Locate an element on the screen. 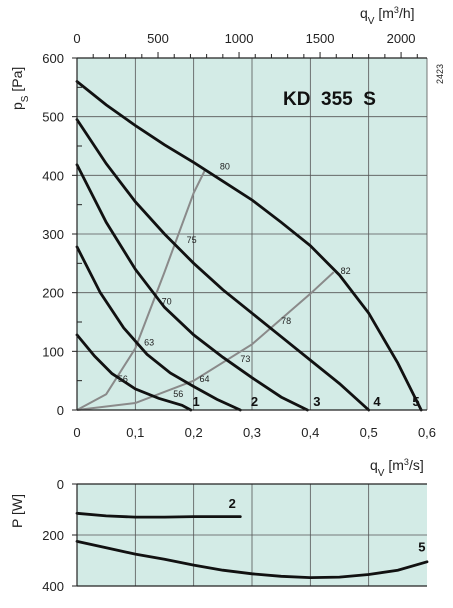 Image resolution: width=453 pixels, height=608 pixels. power-series-label: 2 is located at coordinates (232, 503).